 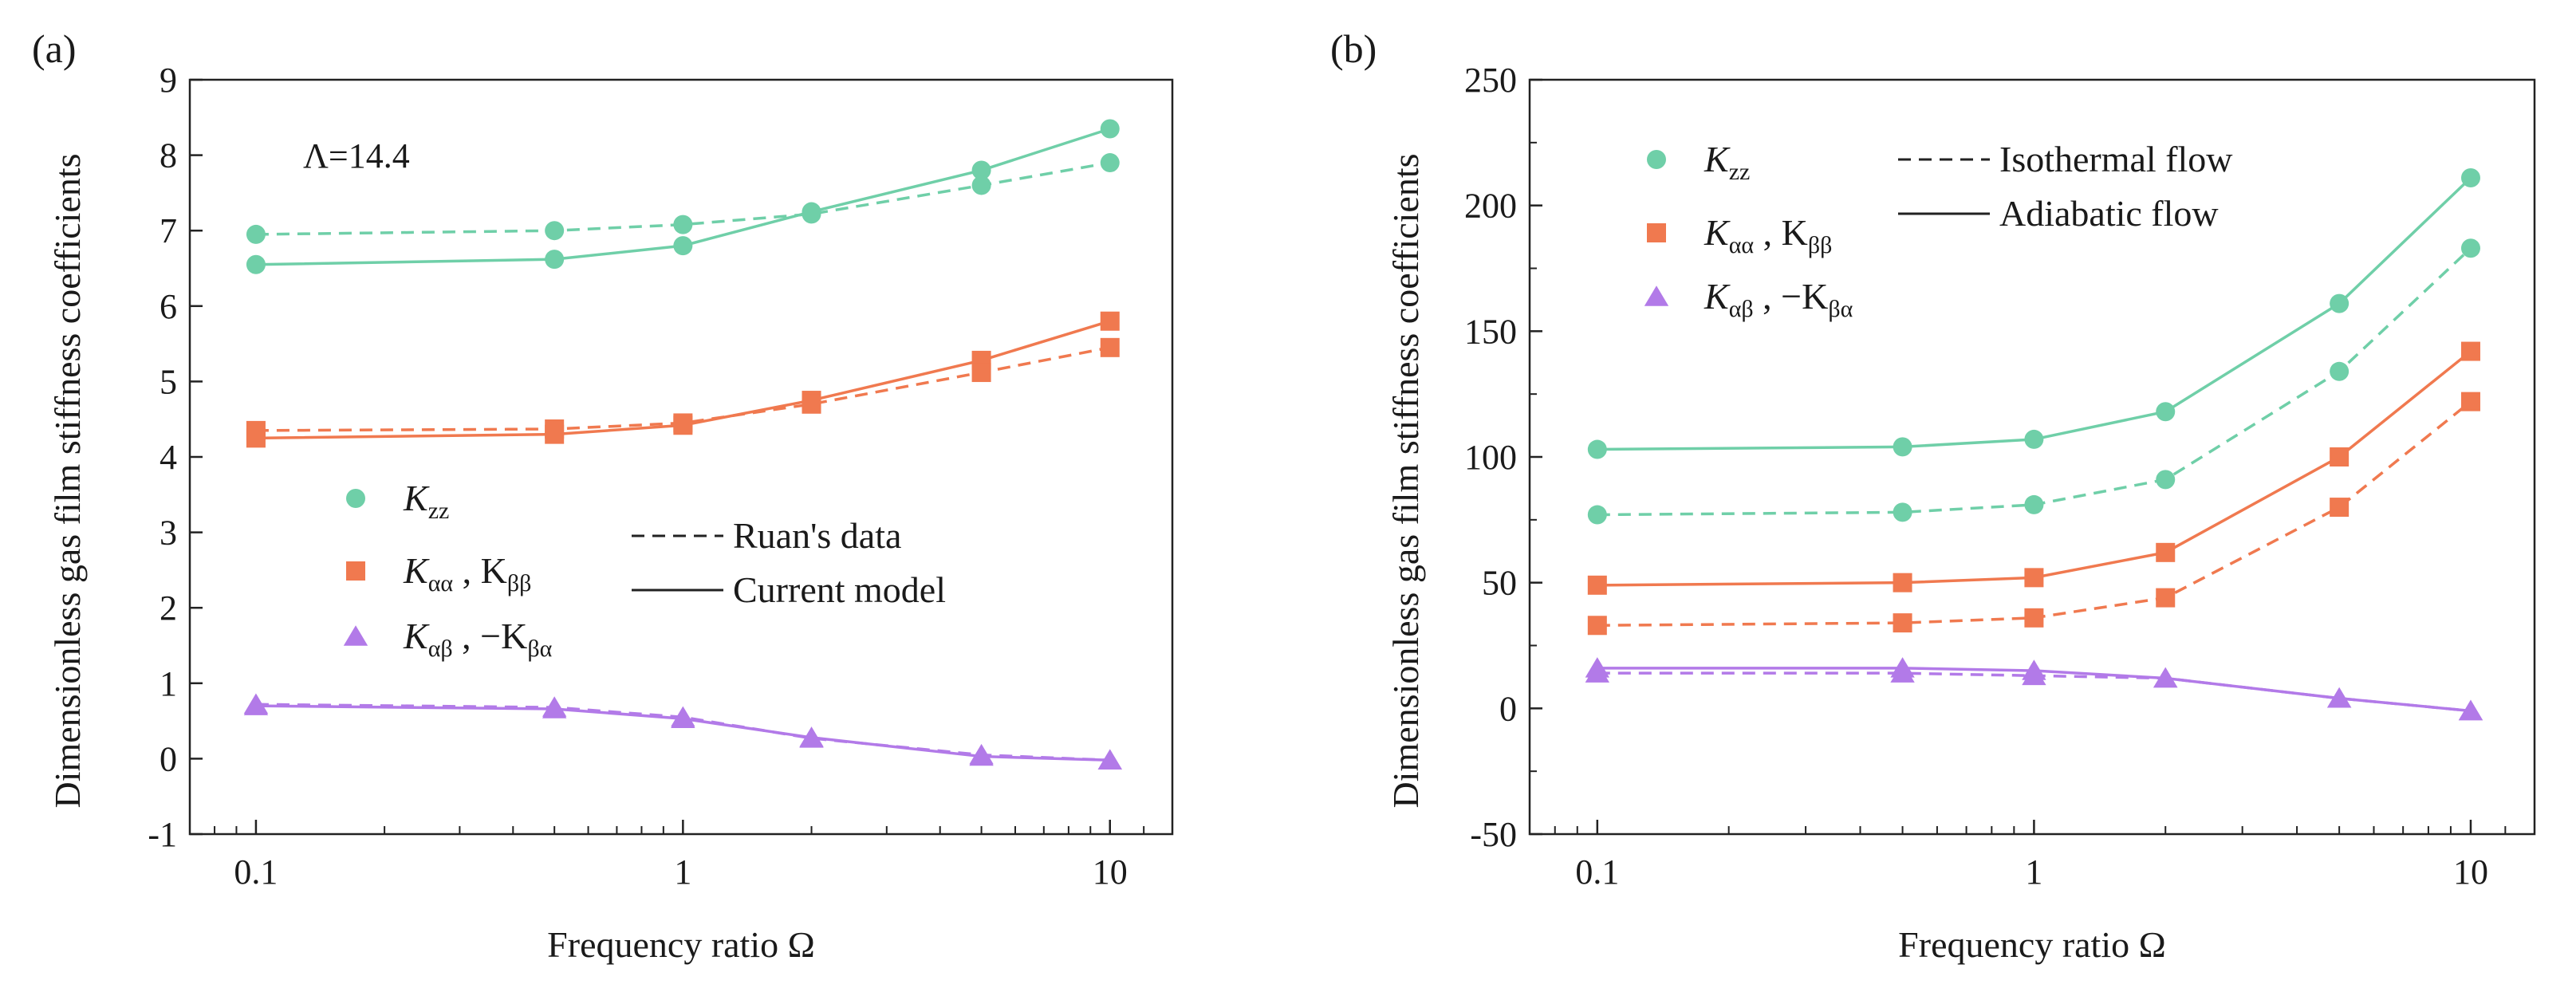 What do you see at coordinates (168, 458) in the screenshot?
I see `y-tick-label: 4` at bounding box center [168, 458].